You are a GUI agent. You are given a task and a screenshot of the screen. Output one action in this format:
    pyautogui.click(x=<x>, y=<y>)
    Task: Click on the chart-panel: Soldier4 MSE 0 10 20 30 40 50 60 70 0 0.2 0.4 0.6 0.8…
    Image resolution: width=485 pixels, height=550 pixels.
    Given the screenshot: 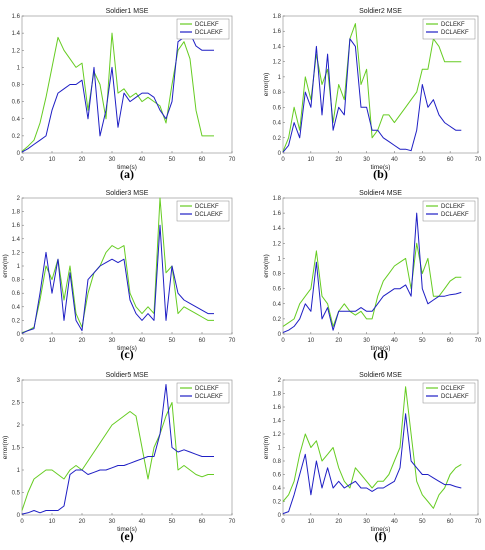 What is the action you would take?
    pyautogui.click(x=372, y=275)
    